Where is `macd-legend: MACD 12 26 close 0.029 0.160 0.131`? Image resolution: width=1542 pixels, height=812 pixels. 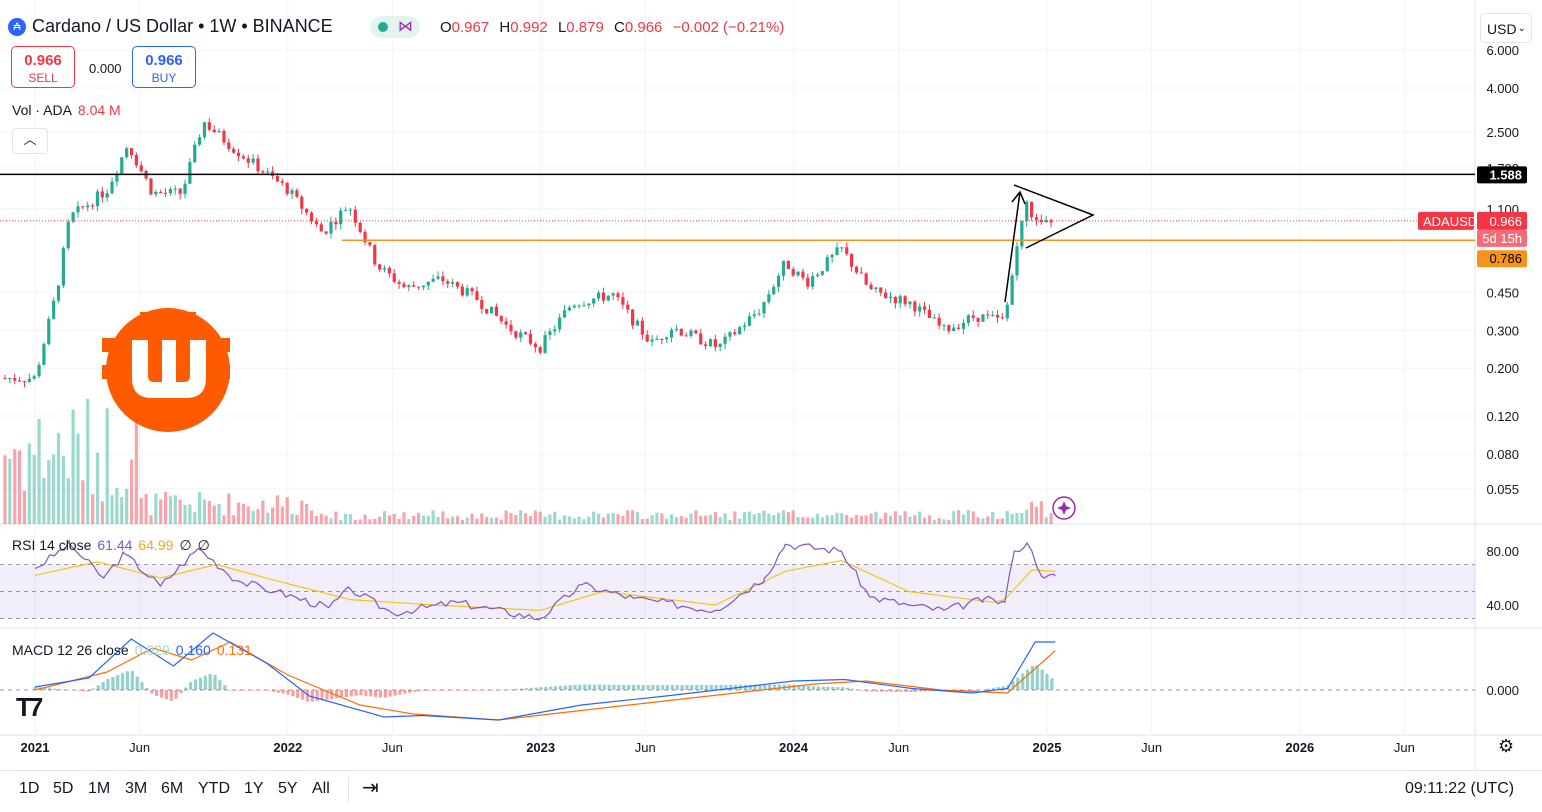 macd-legend: MACD 12 26 close 0.029 0.160 0.131 is located at coordinates (132, 650).